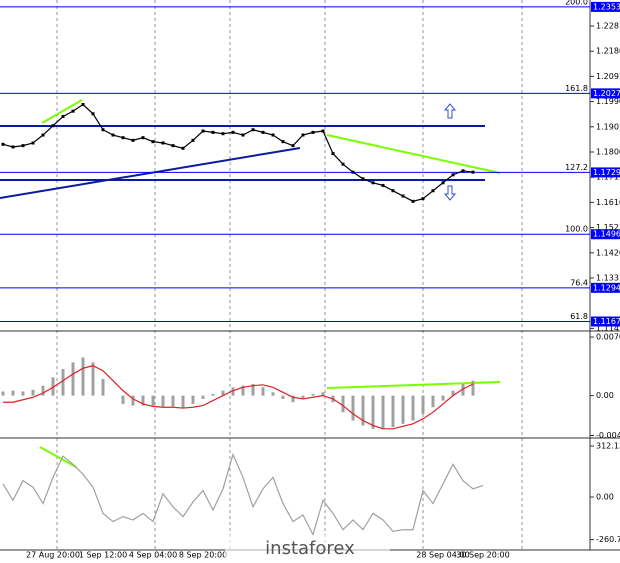 This screenshot has height=563, width=620. I want to click on fib-level-label: 100.0, so click(576, 229).